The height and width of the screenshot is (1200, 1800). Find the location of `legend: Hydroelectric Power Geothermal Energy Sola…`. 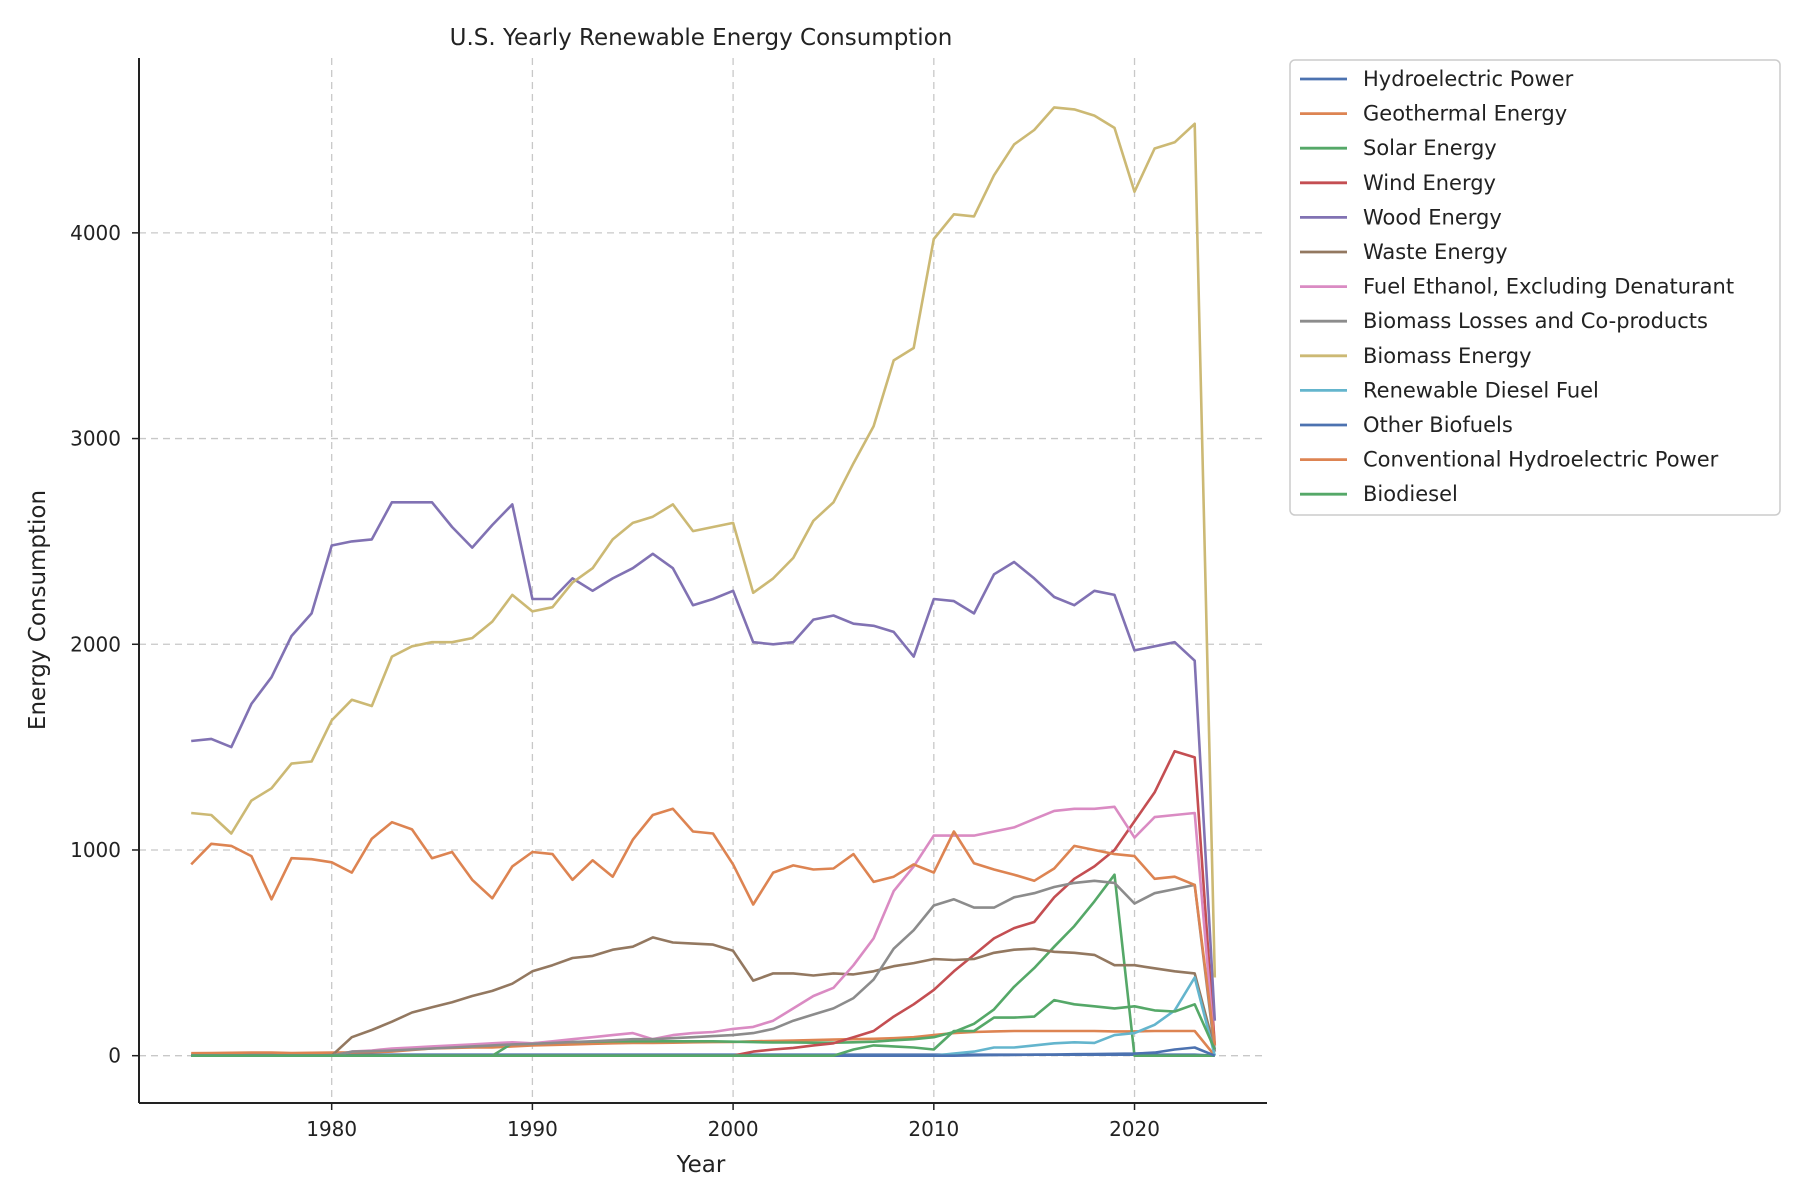

legend: Hydroelectric Power Geothermal Energy Sola… is located at coordinates (1535, 287).